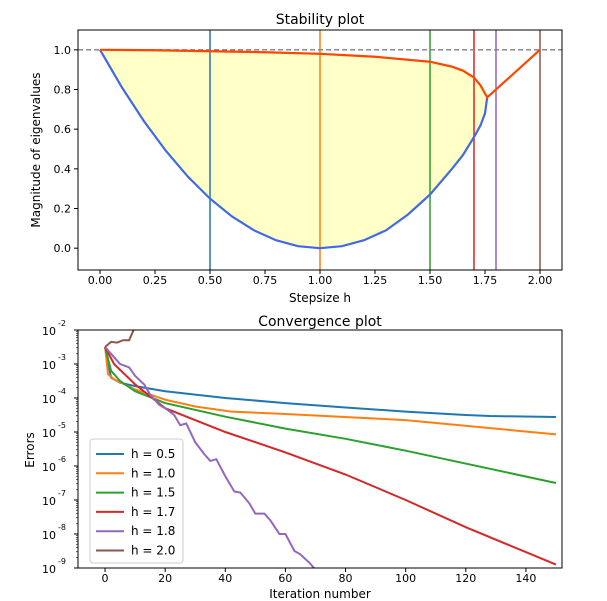  I want to click on x-tick-label: 0, so click(105, 578).